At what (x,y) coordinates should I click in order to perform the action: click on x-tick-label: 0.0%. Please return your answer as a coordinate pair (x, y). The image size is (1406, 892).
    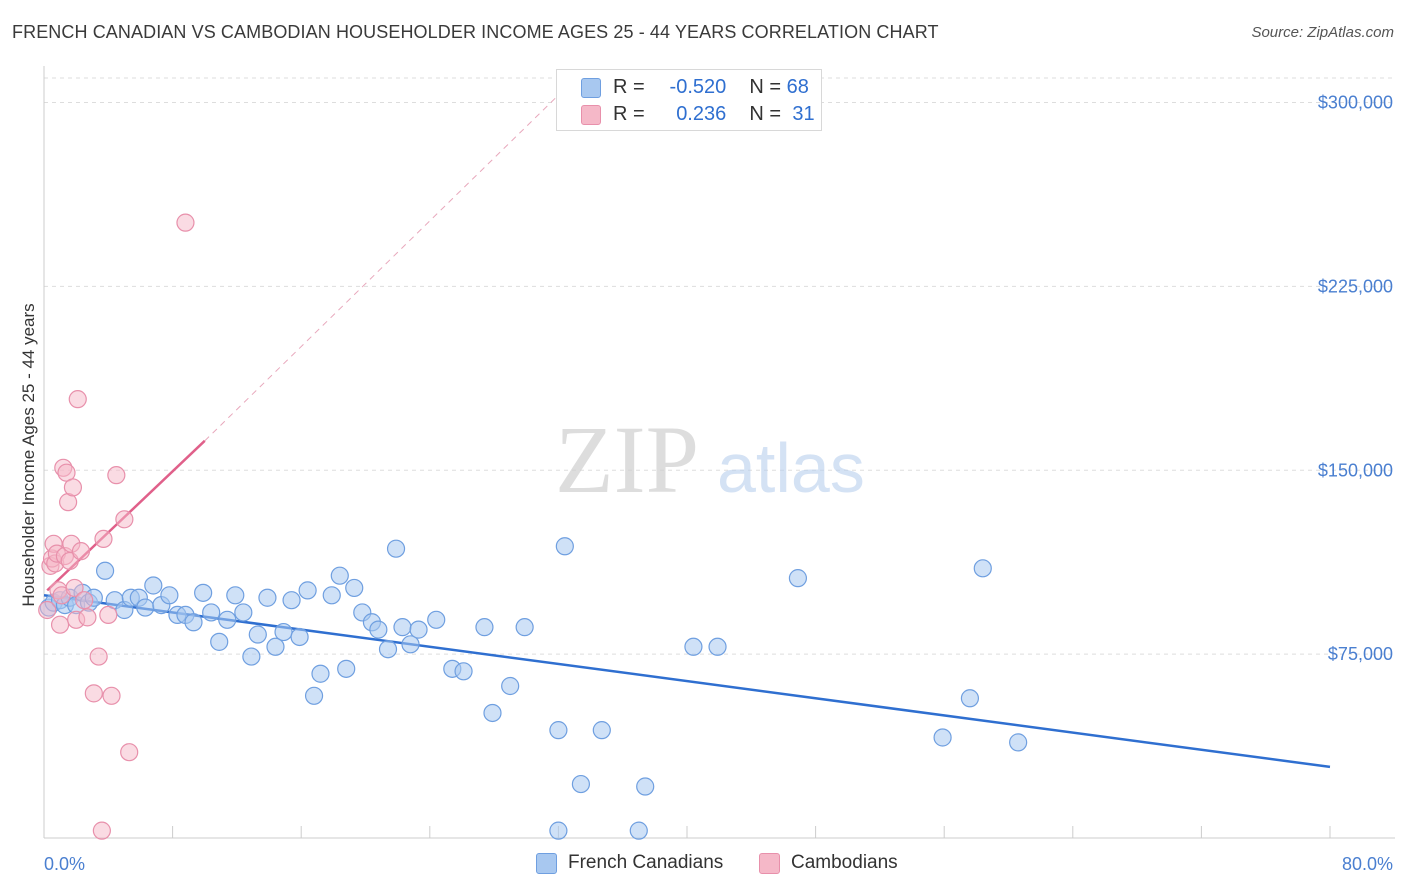
    Looking at the image, I should click on (64, 864).